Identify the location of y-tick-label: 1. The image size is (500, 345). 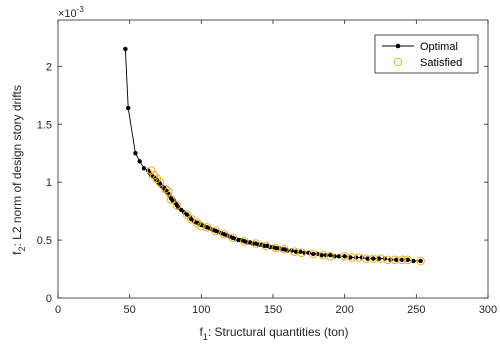
(49, 183).